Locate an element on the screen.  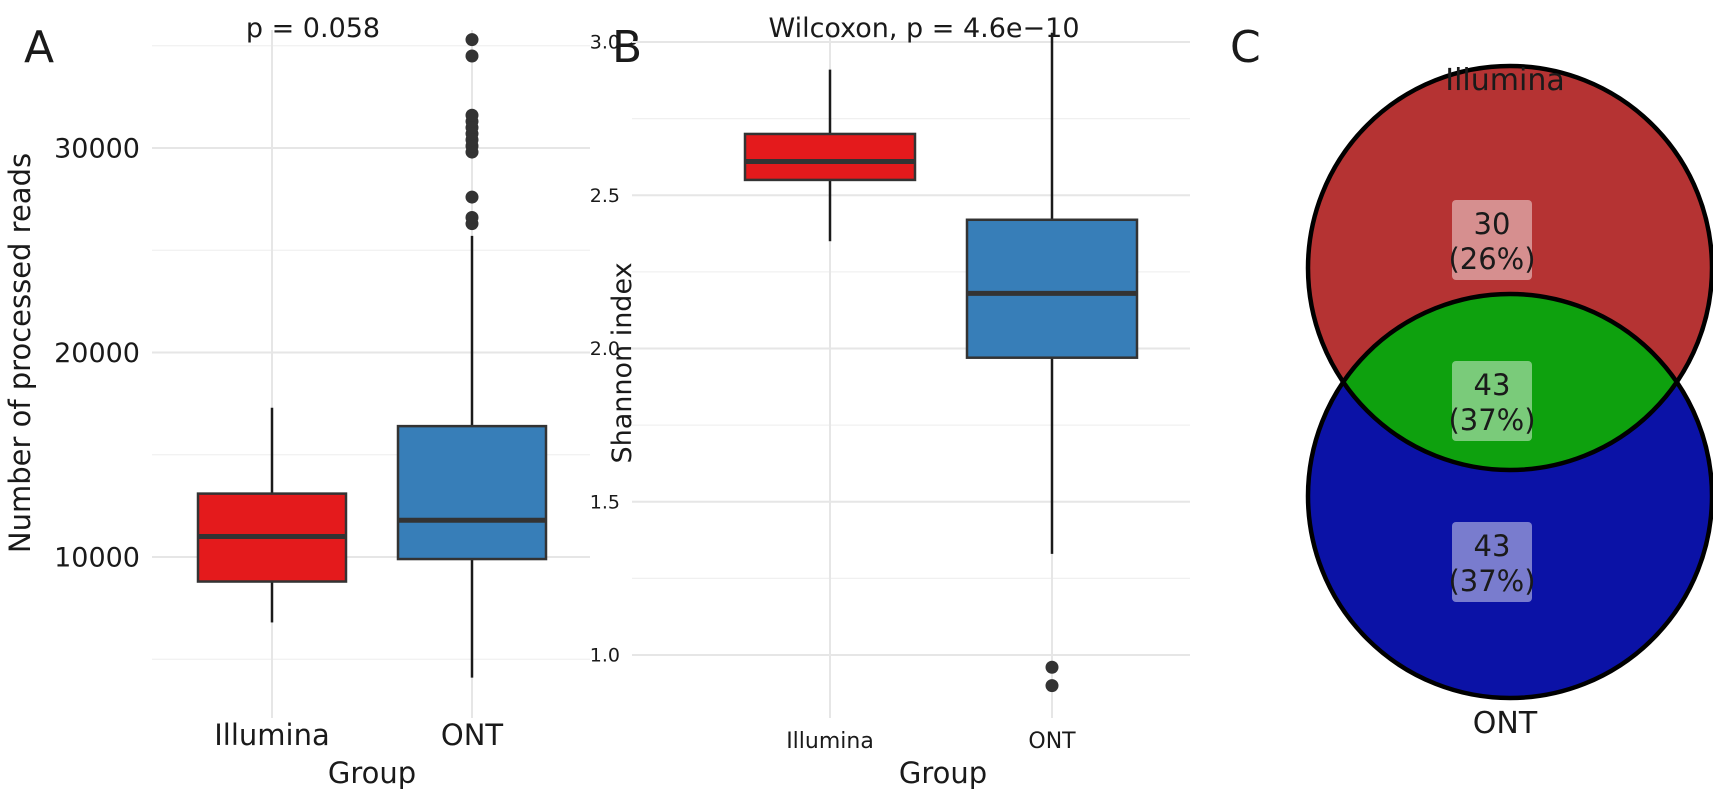
panel-b-x-tick-label-illumina: Illumina is located at coordinates (830, 741).